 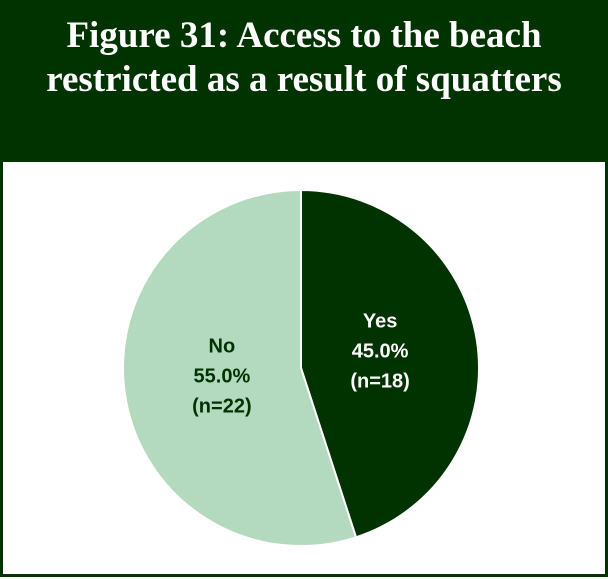 What do you see at coordinates (304, 35) in the screenshot?
I see `chart-title-line-1: Figure 31: Access to the beach` at bounding box center [304, 35].